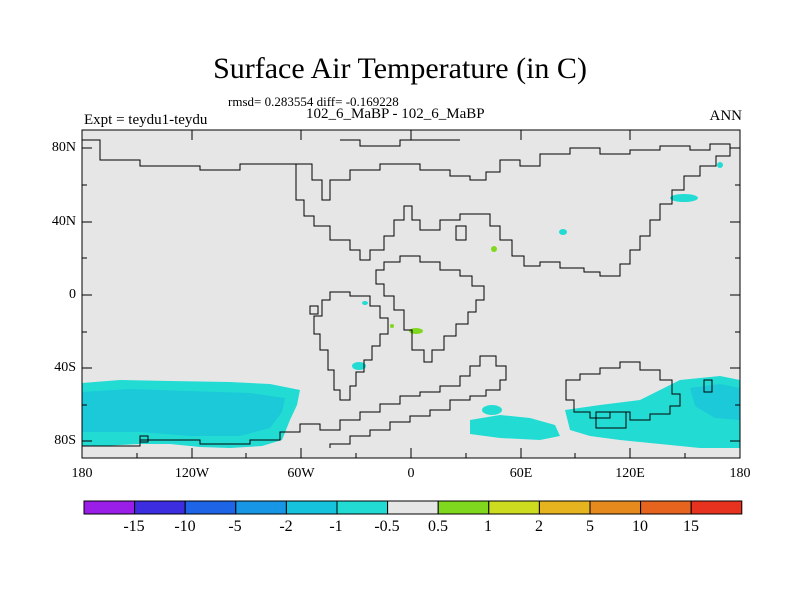  Describe the element at coordinates (590, 526) in the screenshot. I see `colorbar-label: 5` at that location.